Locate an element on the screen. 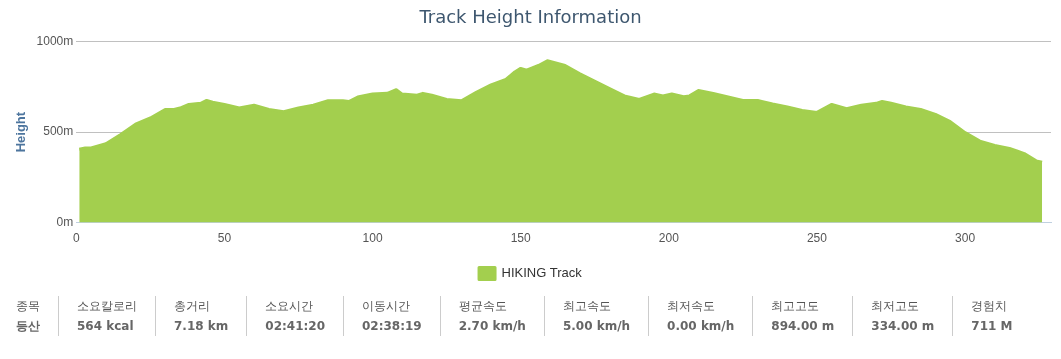 The image size is (1061, 359). text: 7.18 km is located at coordinates (201, 326).